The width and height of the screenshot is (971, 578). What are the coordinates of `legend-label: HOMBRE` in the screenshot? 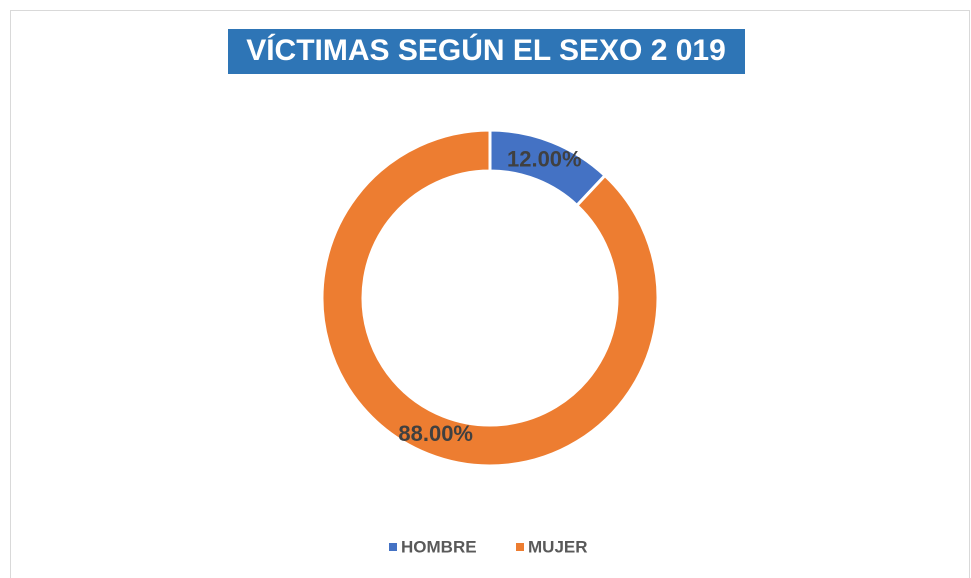 It's located at (439, 546).